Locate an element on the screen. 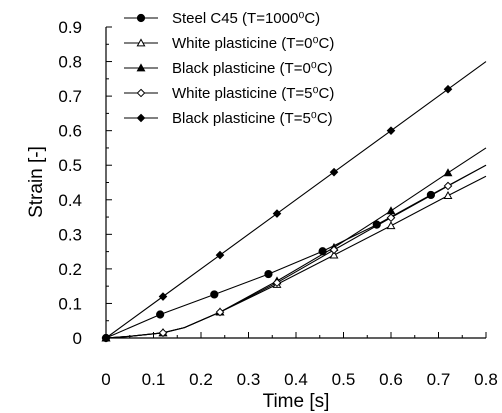  x-tick-label: 0.1 is located at coordinates (154, 379).